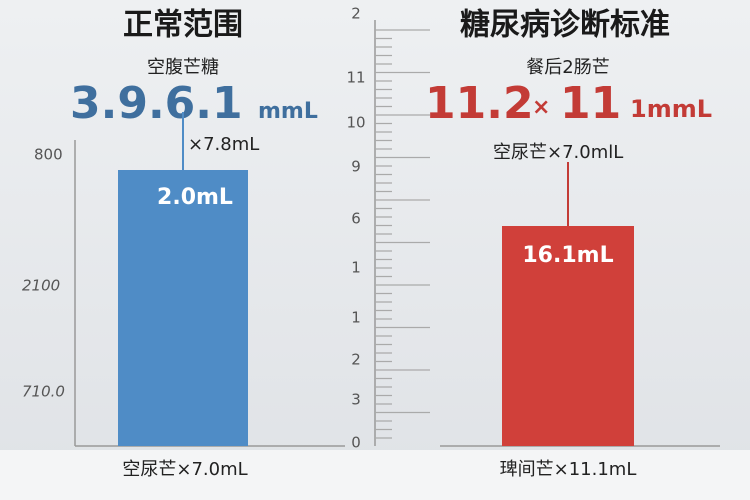 The height and width of the screenshot is (500, 750). I want to click on ruler-label: 10, so click(355, 123).